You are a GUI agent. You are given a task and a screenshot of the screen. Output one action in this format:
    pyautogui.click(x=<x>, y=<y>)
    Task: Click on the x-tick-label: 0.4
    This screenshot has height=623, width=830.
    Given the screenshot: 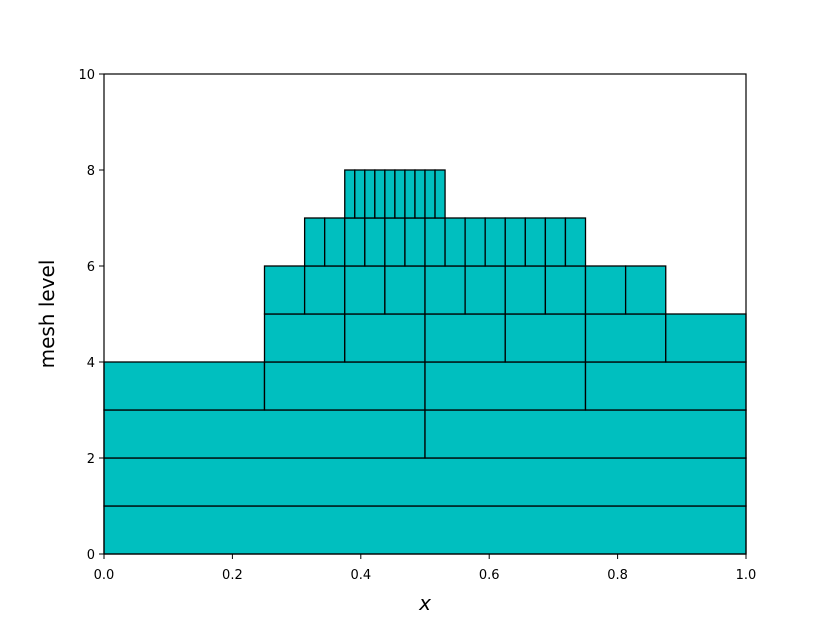 What is the action you would take?
    pyautogui.click(x=360, y=575)
    